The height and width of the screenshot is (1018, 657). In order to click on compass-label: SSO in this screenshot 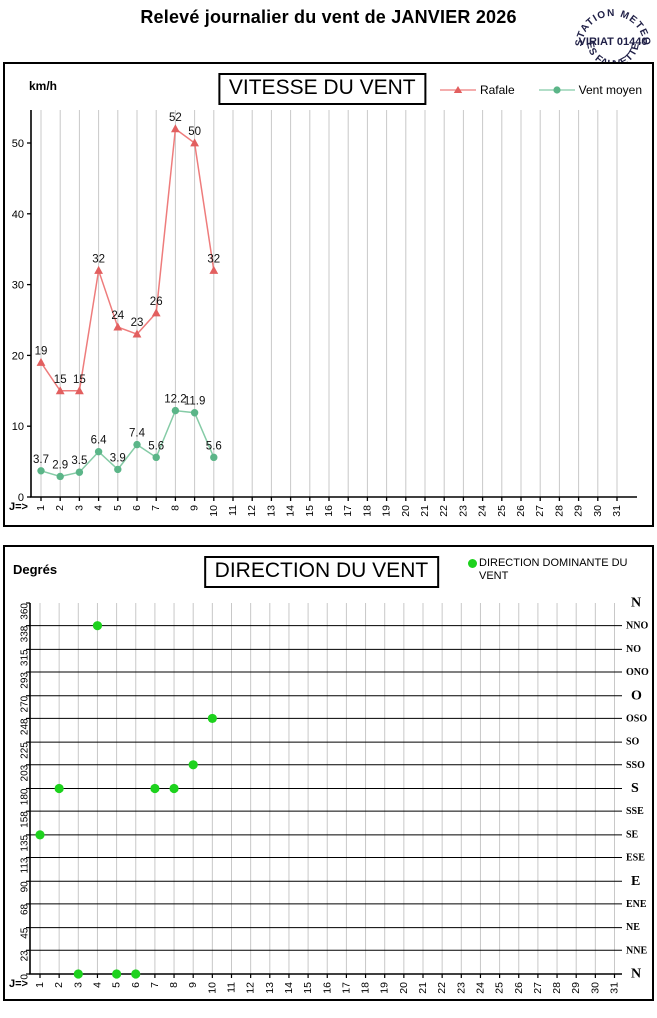, I will do `click(635, 765)`.